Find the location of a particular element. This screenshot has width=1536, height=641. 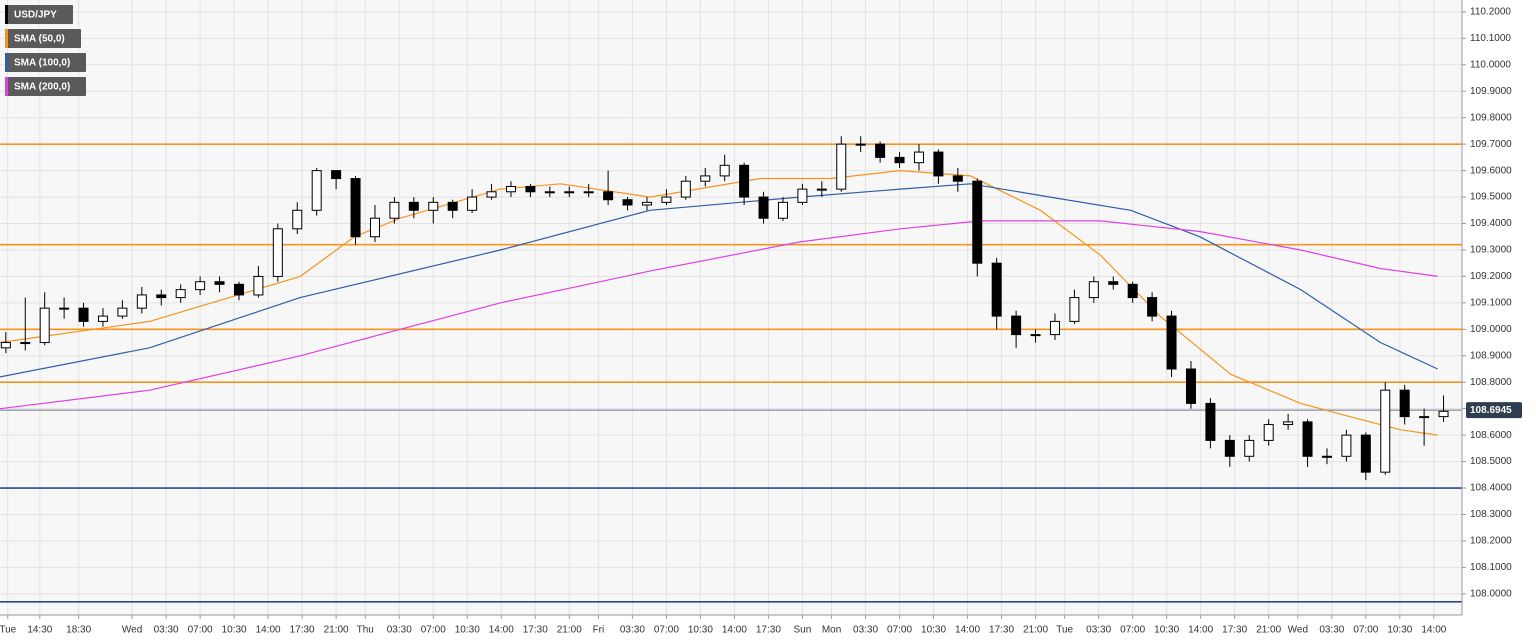

legend-label: SMA (100,0) is located at coordinates (42, 63).